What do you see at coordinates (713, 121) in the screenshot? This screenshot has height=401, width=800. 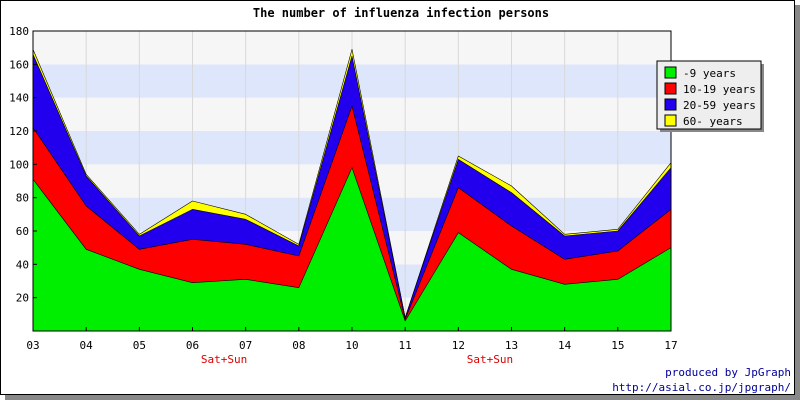 I see `legend-label: 60- years` at bounding box center [713, 121].